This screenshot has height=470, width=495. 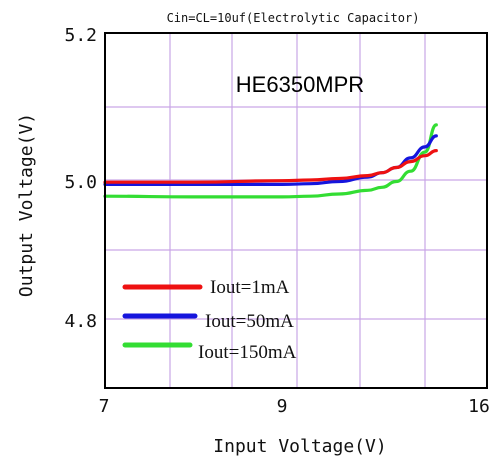 I want to click on chart-subtitle: Cin=CL=10uf(Electrolytic Capacitor), so click(x=293, y=18).